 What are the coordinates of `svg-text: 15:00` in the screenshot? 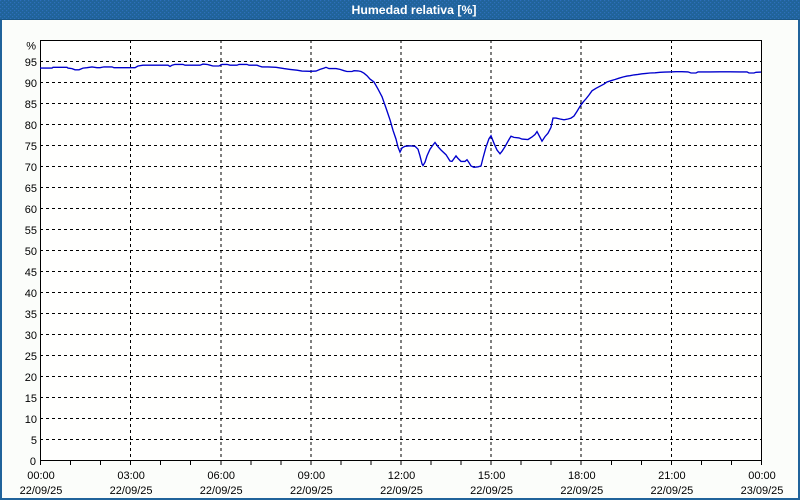 It's located at (492, 476).